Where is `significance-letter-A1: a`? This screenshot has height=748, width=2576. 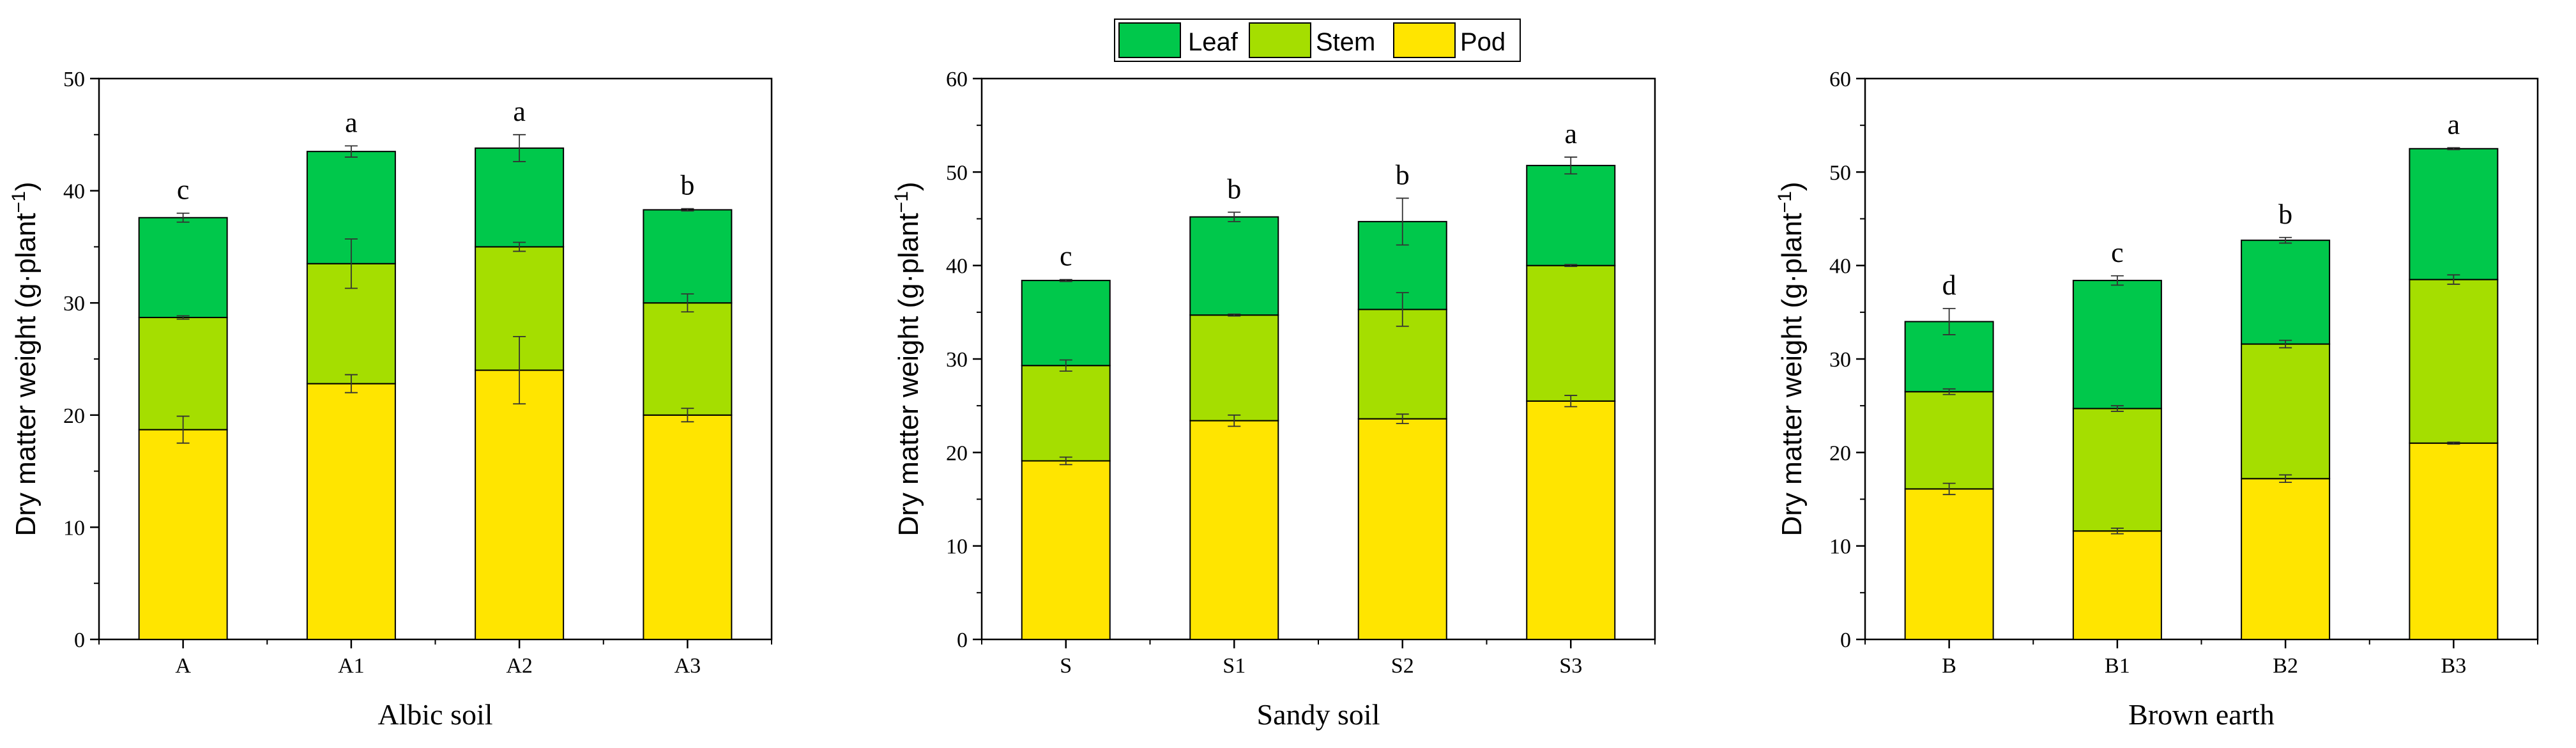
significance-letter-A1: a is located at coordinates (352, 122).